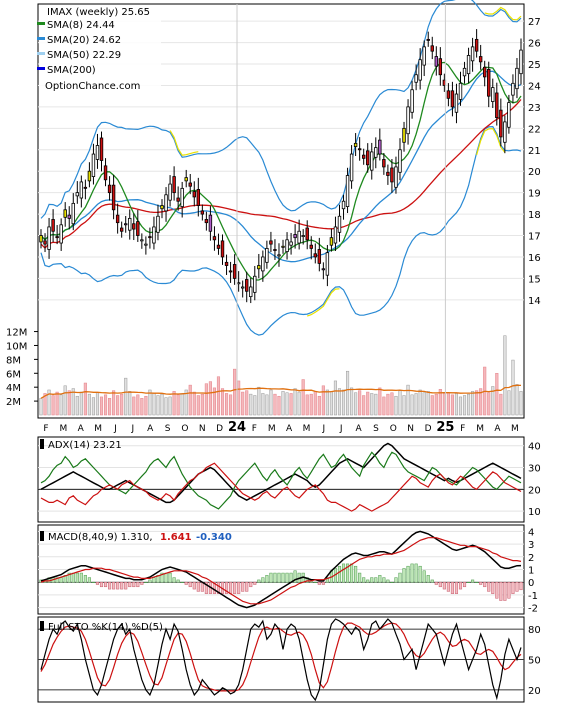 The width and height of the screenshot is (566, 706). What do you see at coordinates (534, 86) in the screenshot?
I see `price-tick-label: 24` at bounding box center [534, 86].